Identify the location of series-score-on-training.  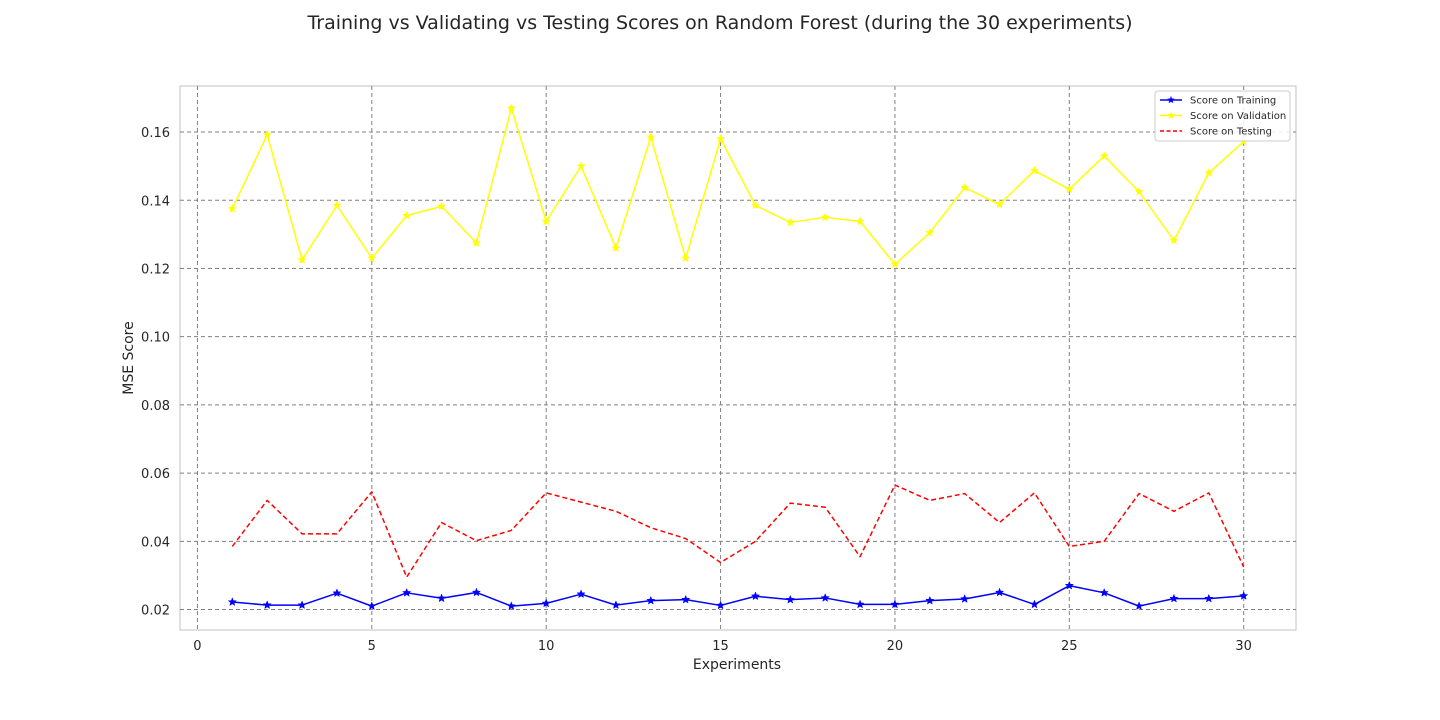
(738, 595).